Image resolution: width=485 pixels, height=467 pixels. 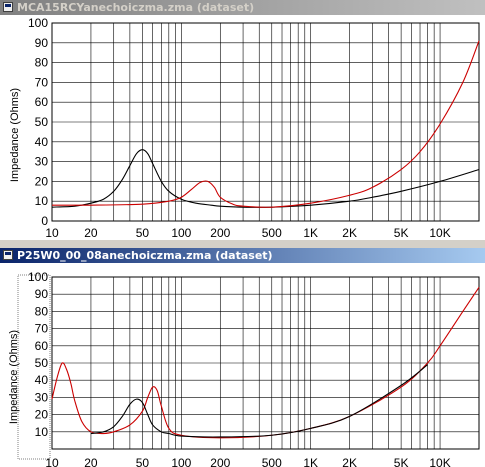 I want to click on window-title-bar: P25W0_00_08anechoiczma.zma (dataset), so click(x=242, y=255).